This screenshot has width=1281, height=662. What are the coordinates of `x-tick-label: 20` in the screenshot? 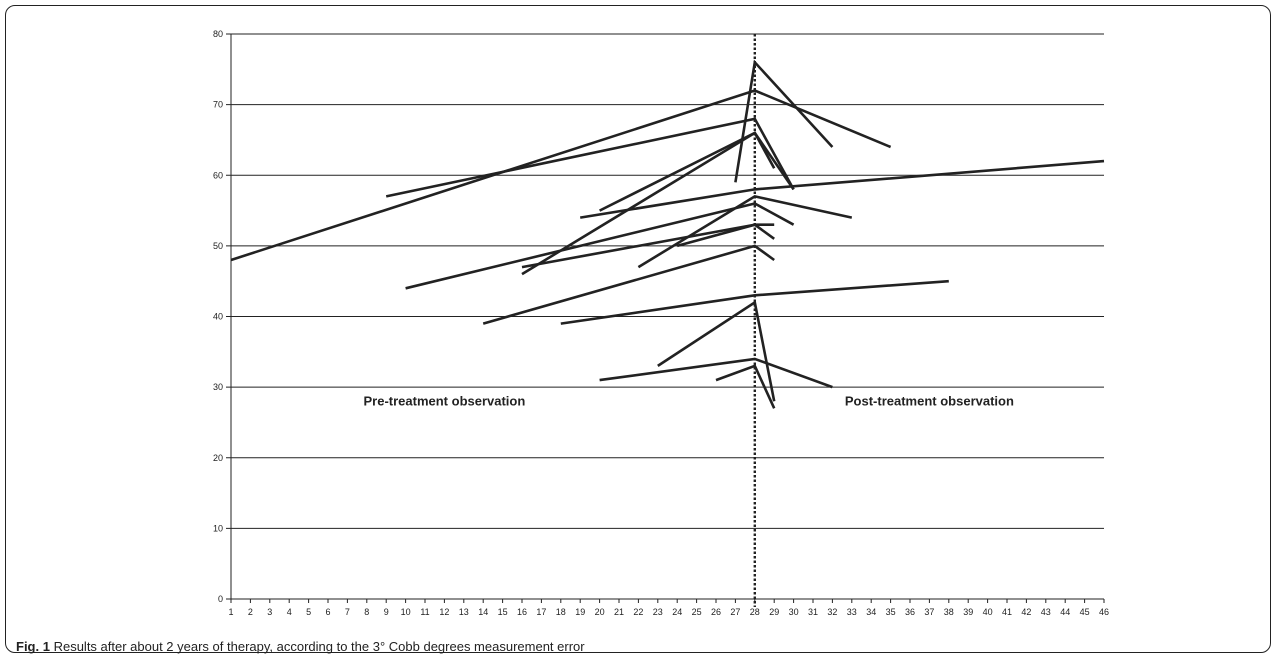 It's located at (600, 612).